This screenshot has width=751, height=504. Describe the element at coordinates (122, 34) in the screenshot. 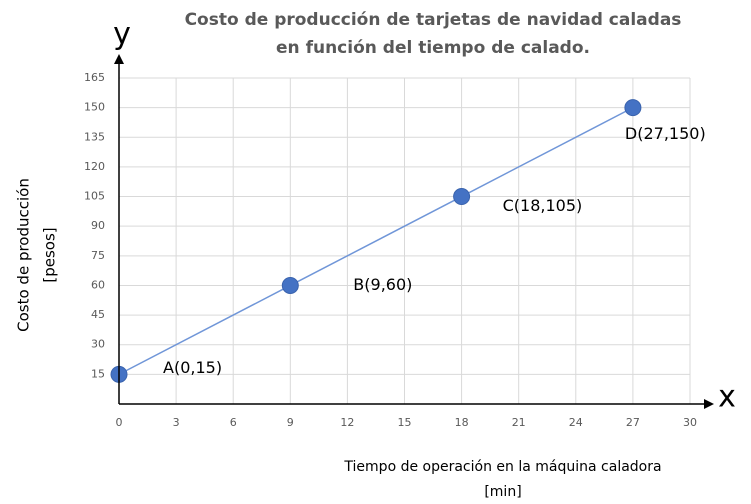

I see `y-axis-letter: y` at that location.